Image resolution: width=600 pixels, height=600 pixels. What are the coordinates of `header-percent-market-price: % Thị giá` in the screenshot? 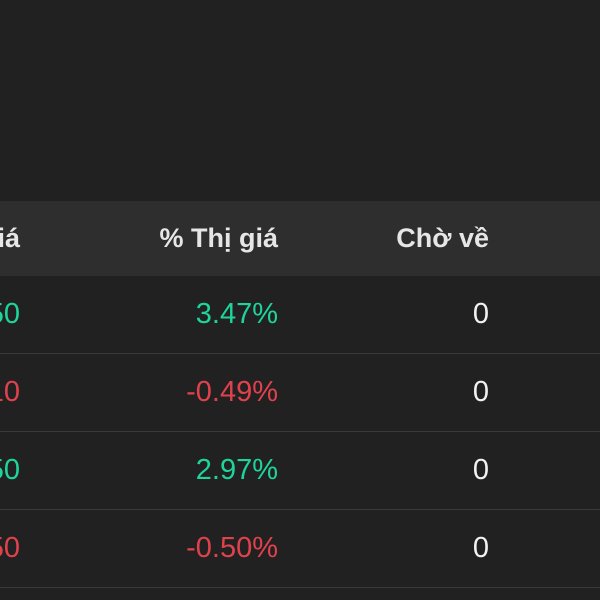 It's located at (218, 238).